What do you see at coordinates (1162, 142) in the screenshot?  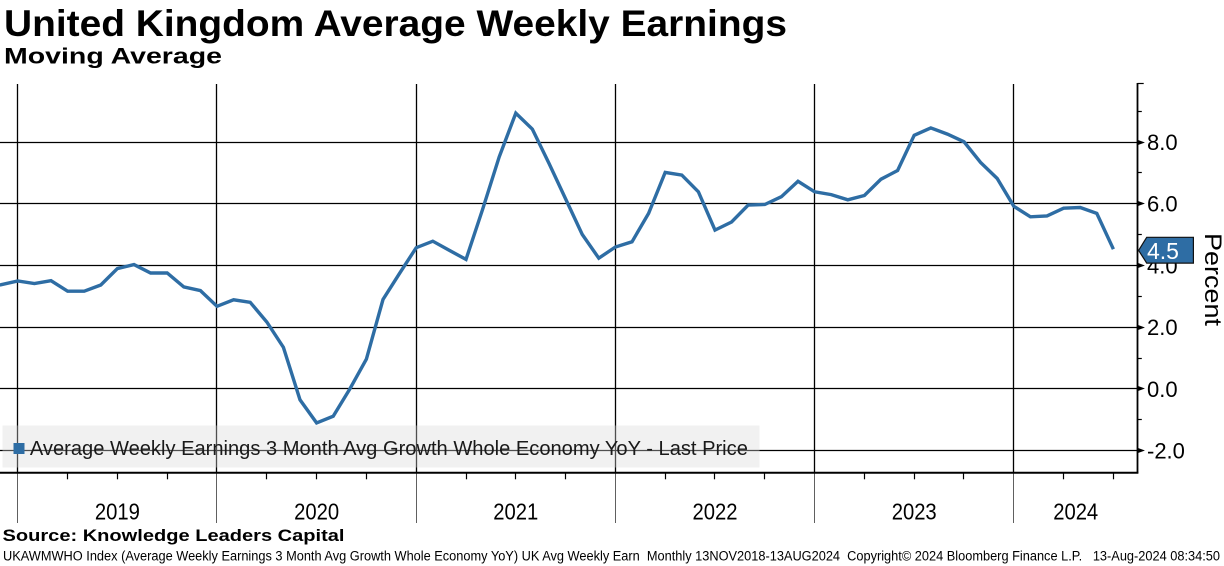 I see `svg-text: 8.0` at bounding box center [1162, 142].